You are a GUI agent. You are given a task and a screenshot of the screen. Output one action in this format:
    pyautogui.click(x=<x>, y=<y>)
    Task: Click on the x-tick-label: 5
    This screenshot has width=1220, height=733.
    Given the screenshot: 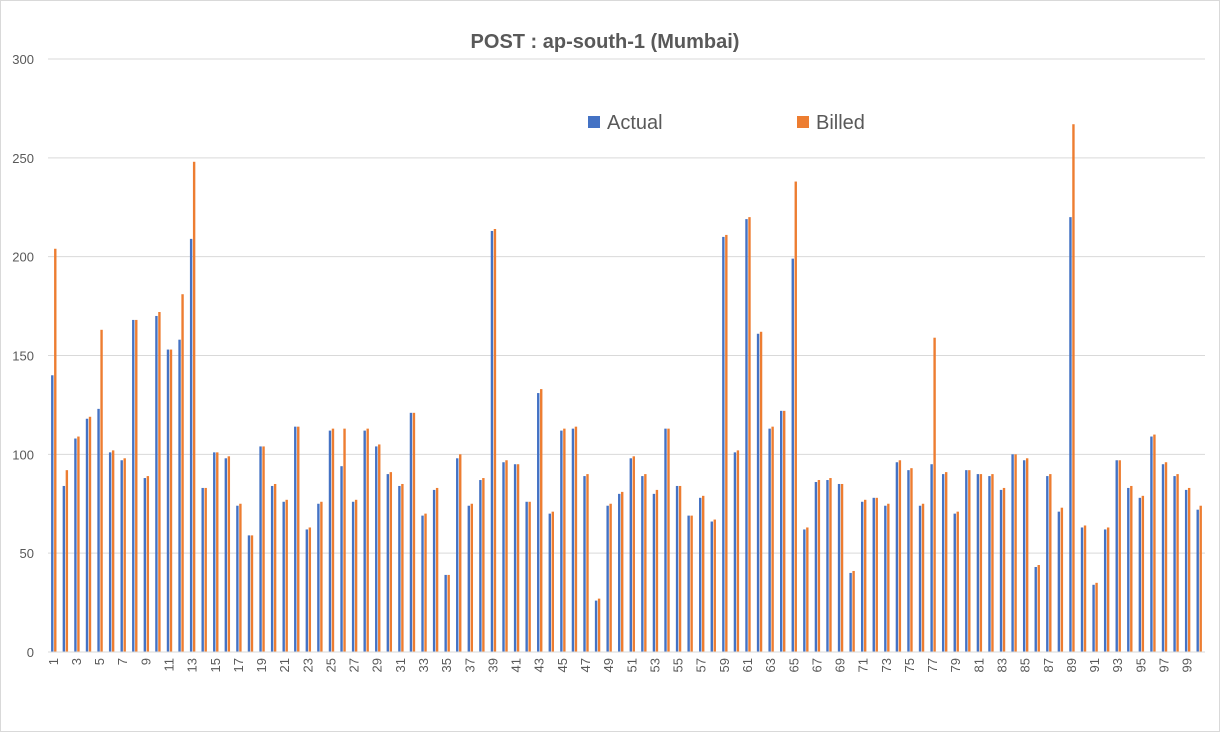 What is the action you would take?
    pyautogui.click(x=99, y=661)
    